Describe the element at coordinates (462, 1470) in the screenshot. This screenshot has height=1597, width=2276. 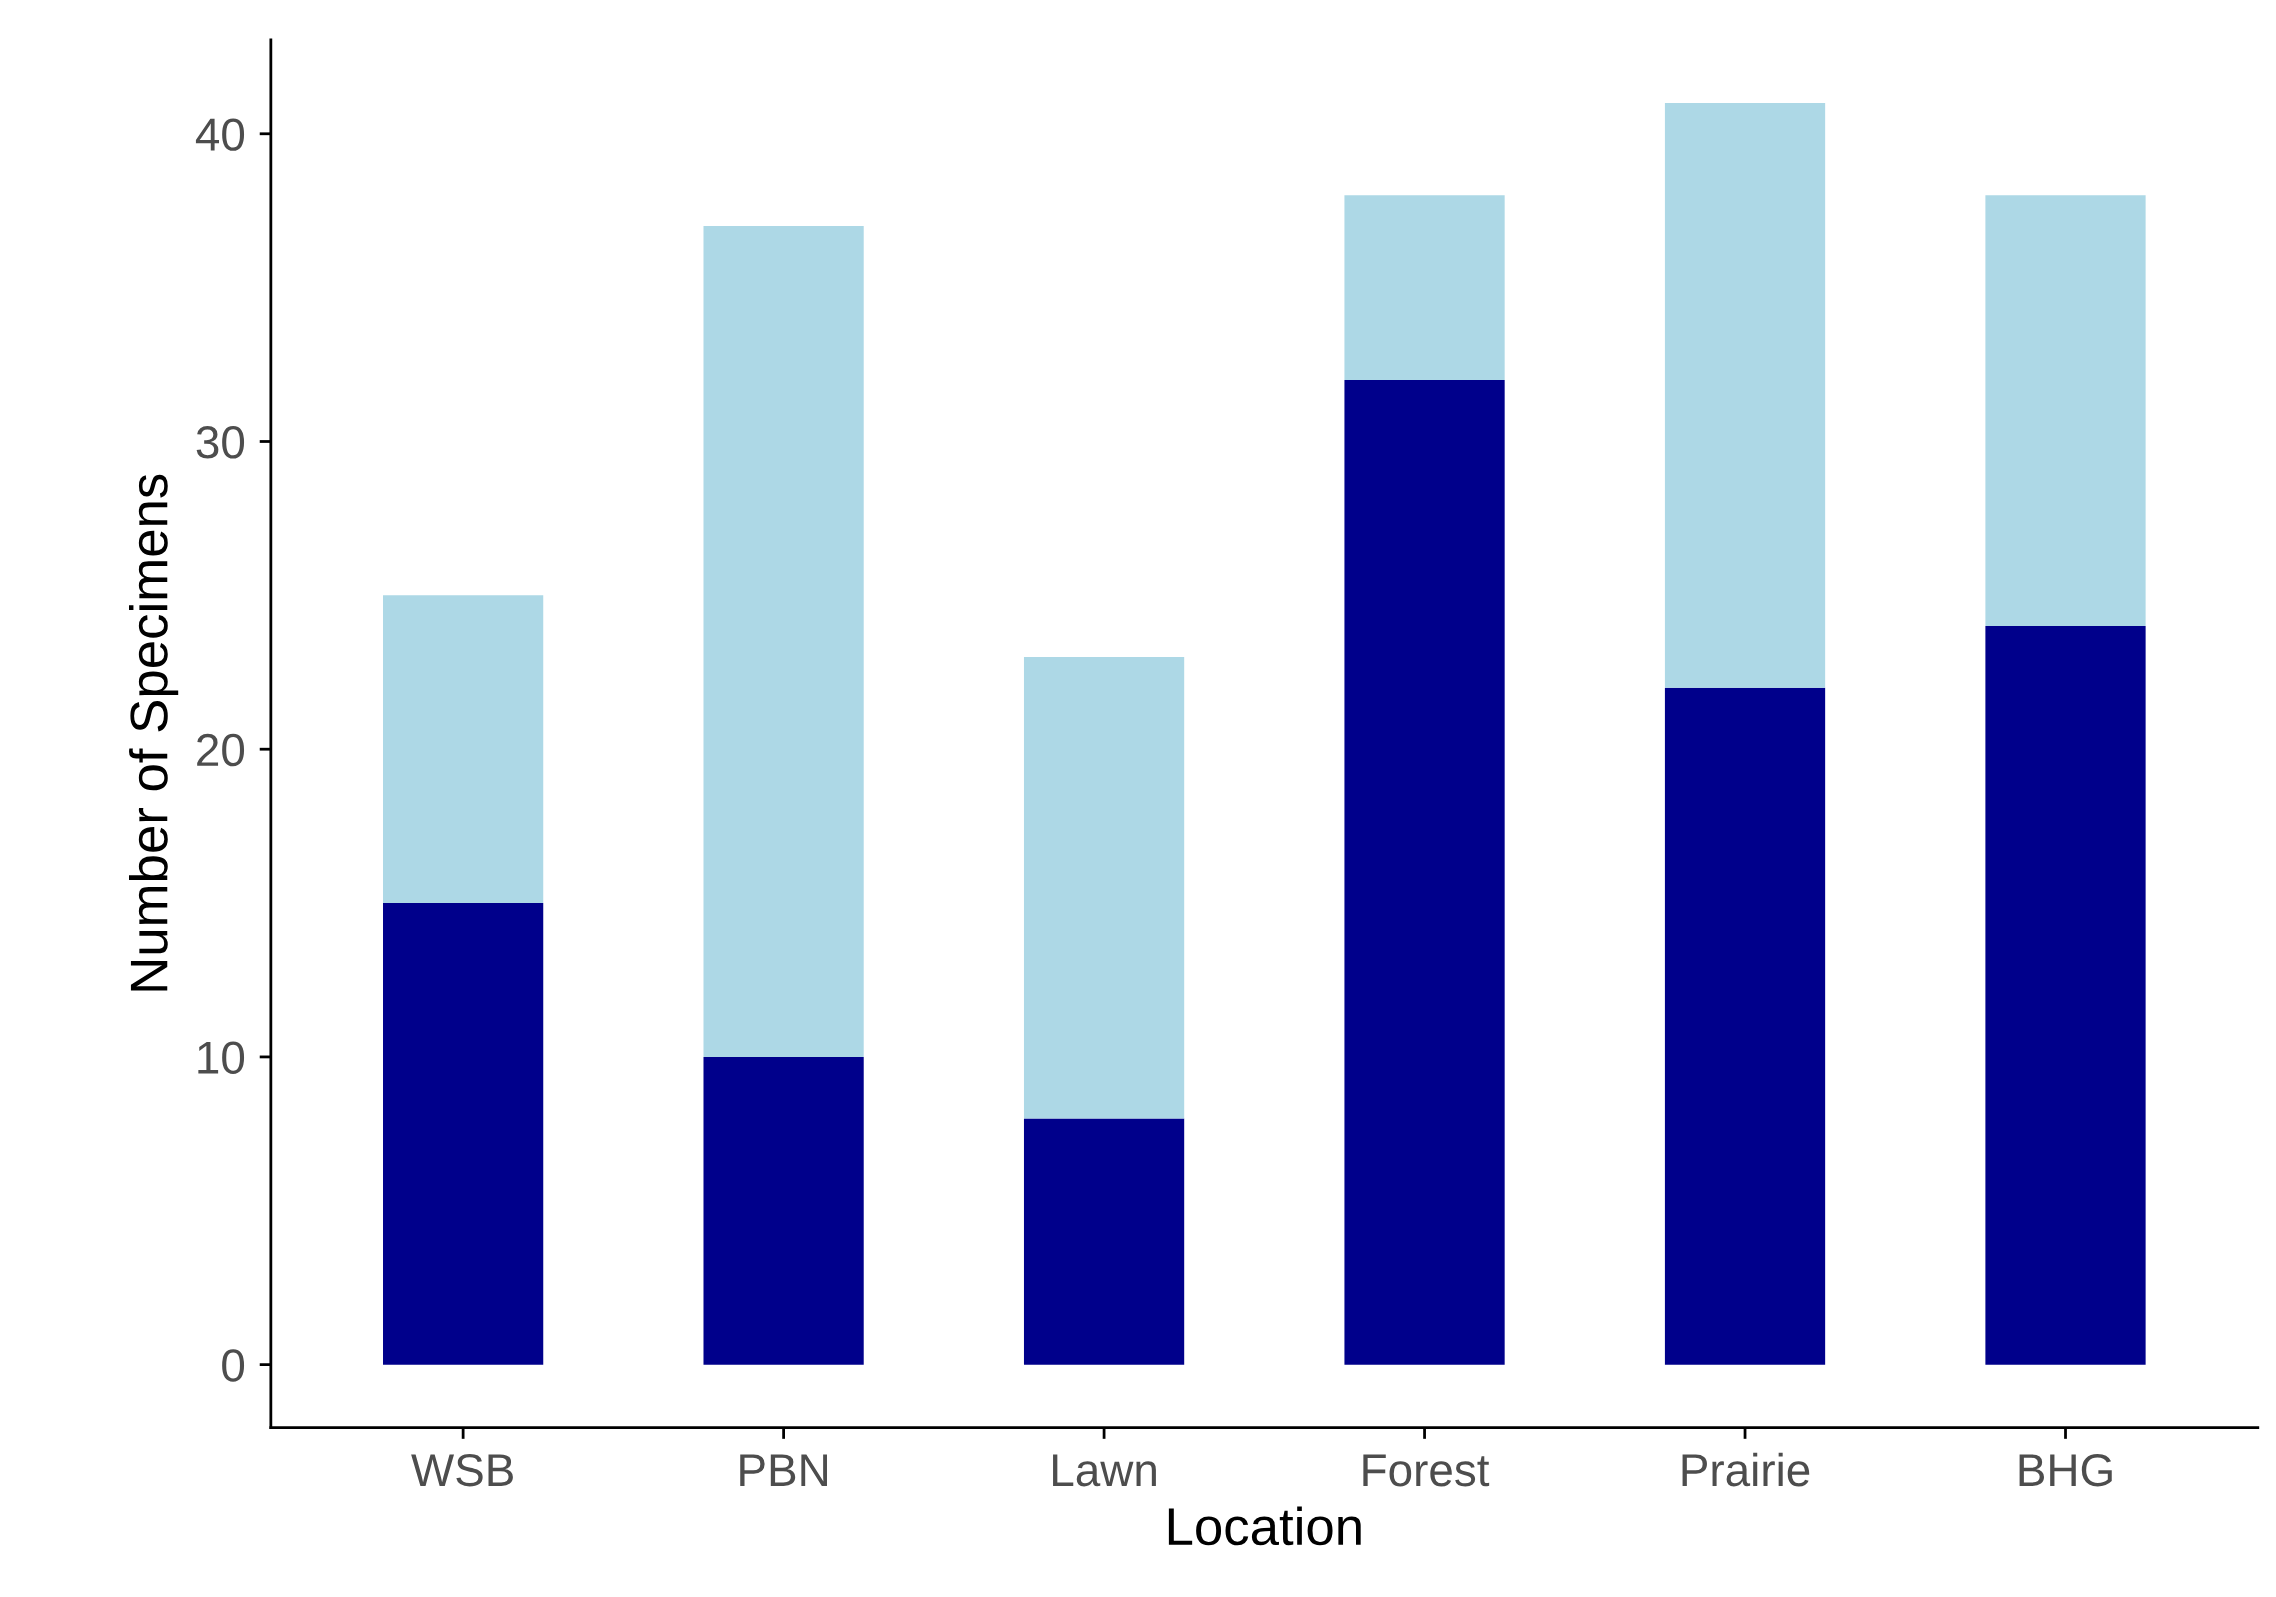
I see `x-tick-label: WSB` at that location.